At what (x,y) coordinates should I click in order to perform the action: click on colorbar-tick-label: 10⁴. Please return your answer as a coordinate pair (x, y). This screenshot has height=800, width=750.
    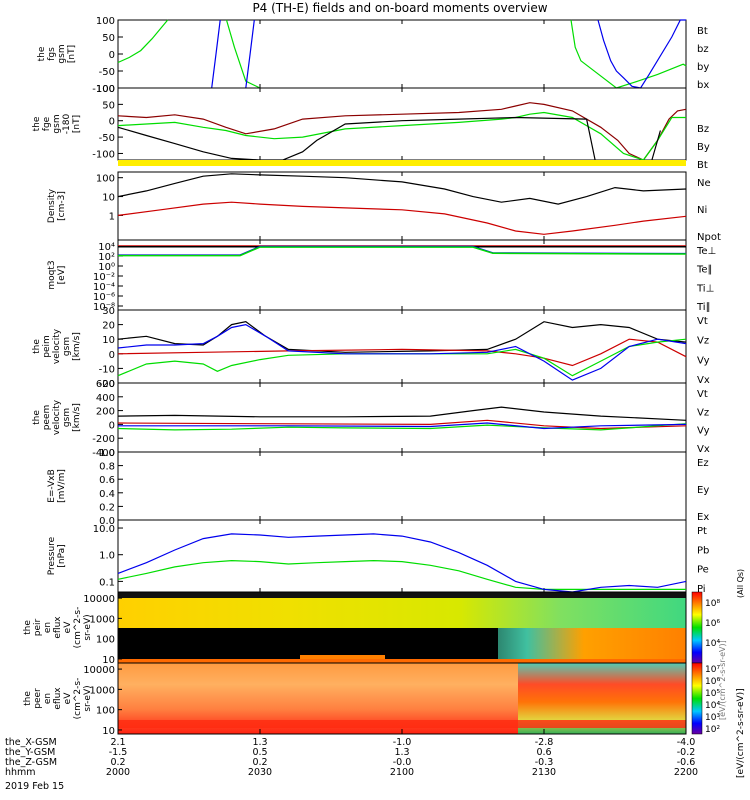
    Looking at the image, I should click on (712, 644).